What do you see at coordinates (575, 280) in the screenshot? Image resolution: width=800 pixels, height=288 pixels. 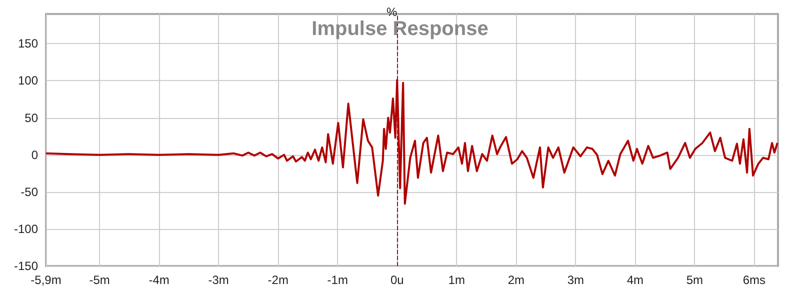 I see `x-tick-label: 3m` at bounding box center [575, 280].